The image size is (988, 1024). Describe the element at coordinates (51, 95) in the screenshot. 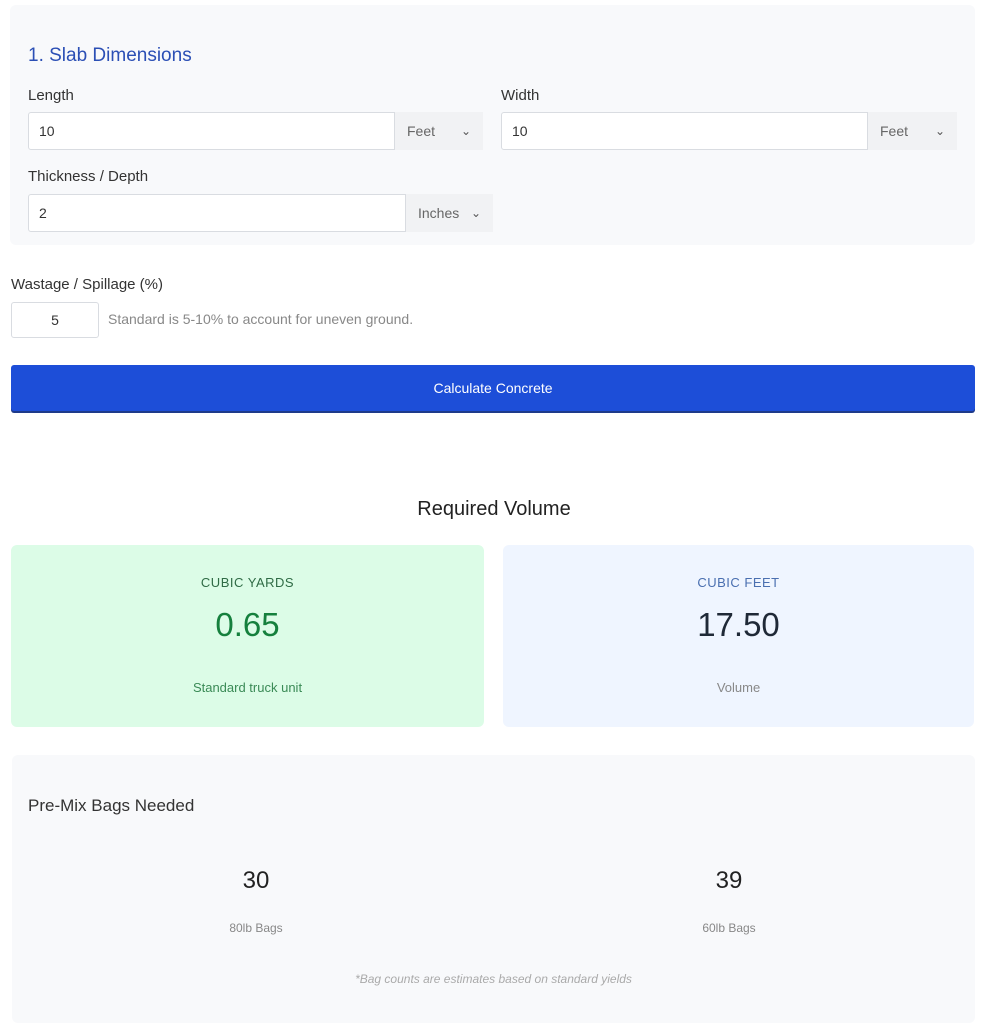

I see `length-label: Length` at that location.